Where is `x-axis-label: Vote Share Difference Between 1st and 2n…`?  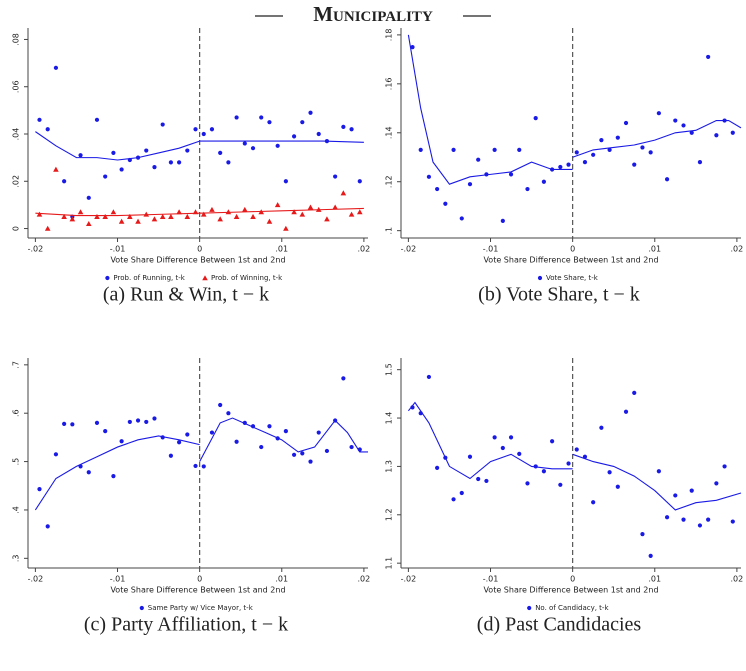
x-axis-label: Vote Share Difference Between 1st and 2n… is located at coordinates (197, 260).